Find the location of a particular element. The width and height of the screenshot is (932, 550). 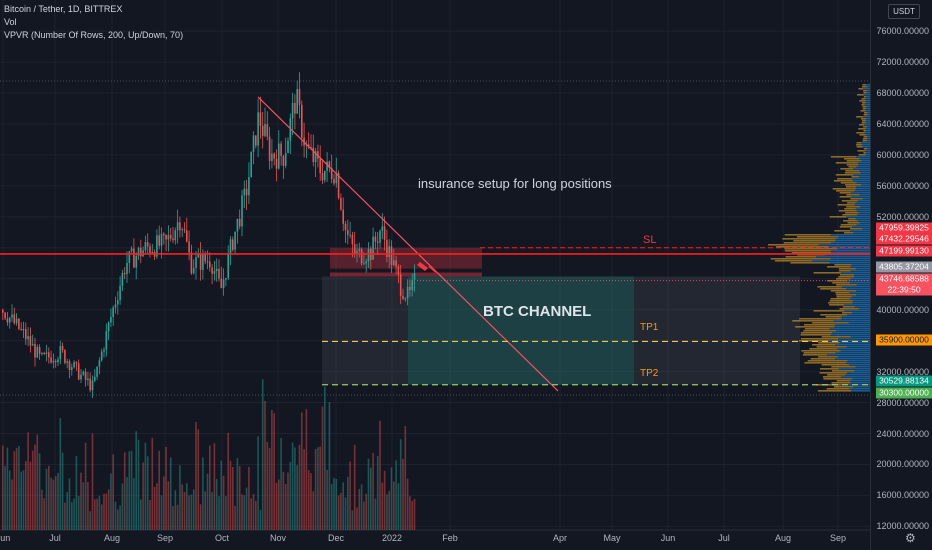

tp1-annotation: TP1 is located at coordinates (649, 327).